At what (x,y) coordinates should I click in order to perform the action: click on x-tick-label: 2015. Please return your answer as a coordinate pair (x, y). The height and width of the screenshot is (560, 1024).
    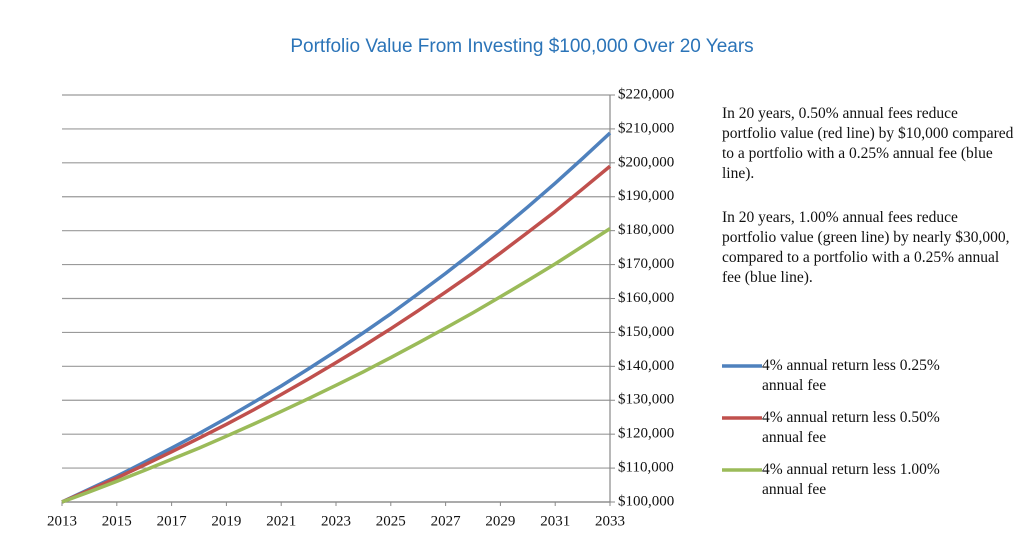
    Looking at the image, I should click on (117, 521).